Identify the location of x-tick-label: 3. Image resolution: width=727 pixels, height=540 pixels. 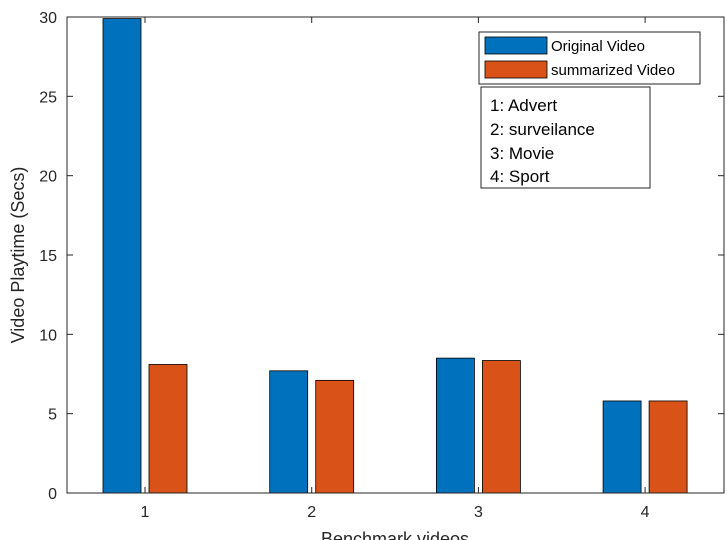
(478, 512).